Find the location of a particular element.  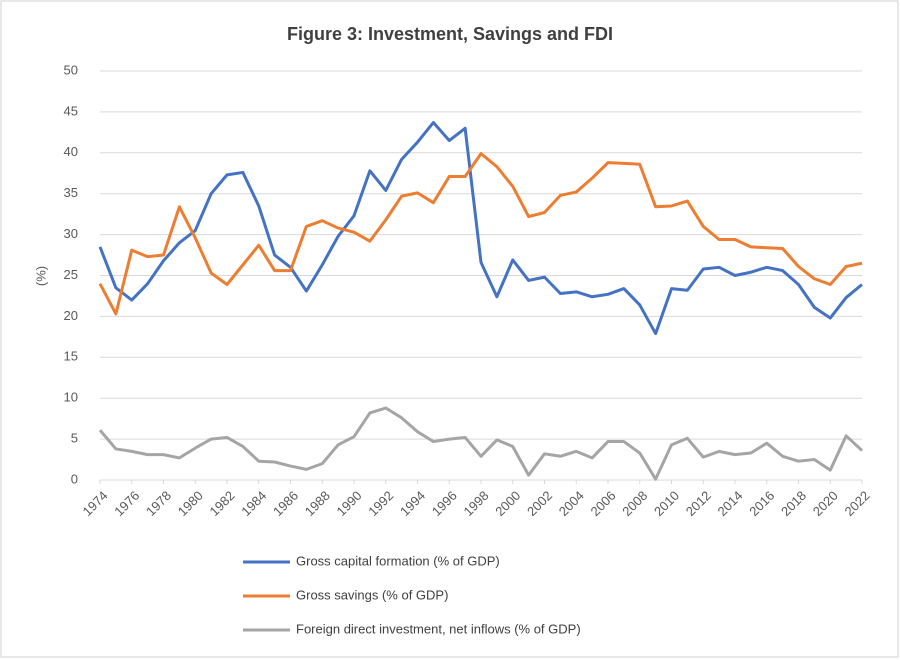

y-tick-label: 40 is located at coordinates (71, 151).